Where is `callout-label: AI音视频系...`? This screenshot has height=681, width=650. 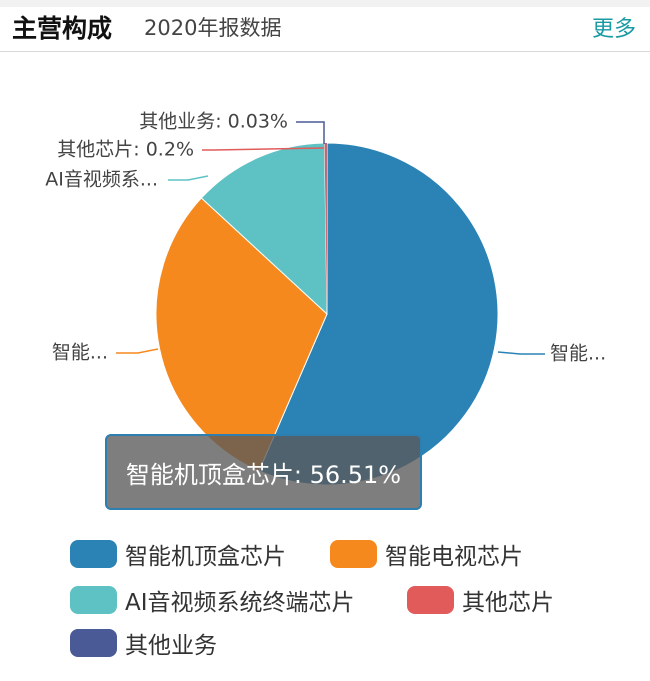 callout-label: AI音视频系... is located at coordinates (101, 180).